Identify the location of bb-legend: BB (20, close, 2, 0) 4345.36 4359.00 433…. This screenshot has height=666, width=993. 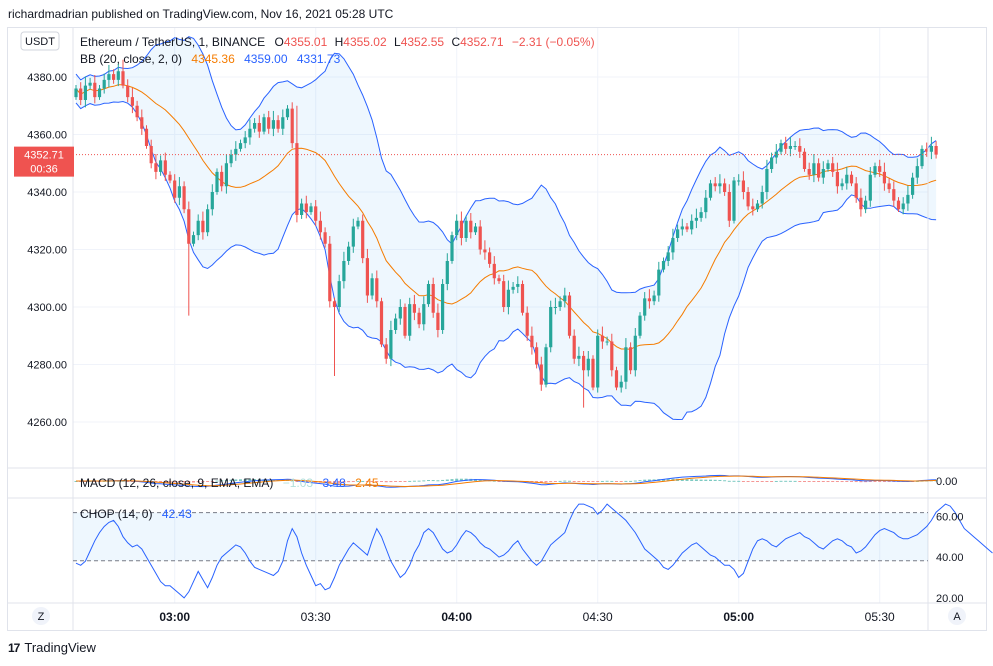
(210, 59).